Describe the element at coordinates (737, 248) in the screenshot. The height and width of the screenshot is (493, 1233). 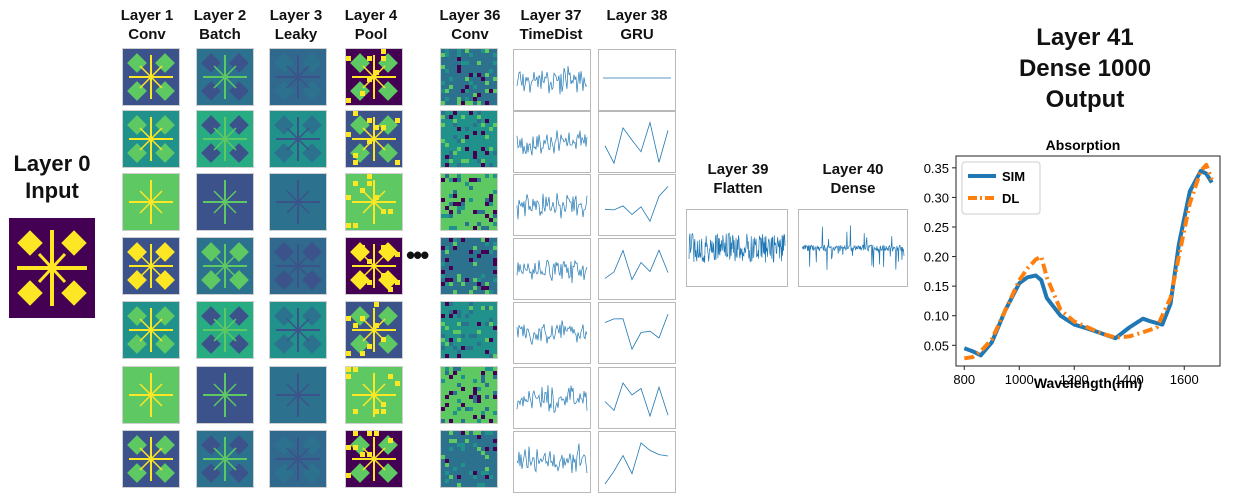
I see `layer-39-flatten-plot` at that location.